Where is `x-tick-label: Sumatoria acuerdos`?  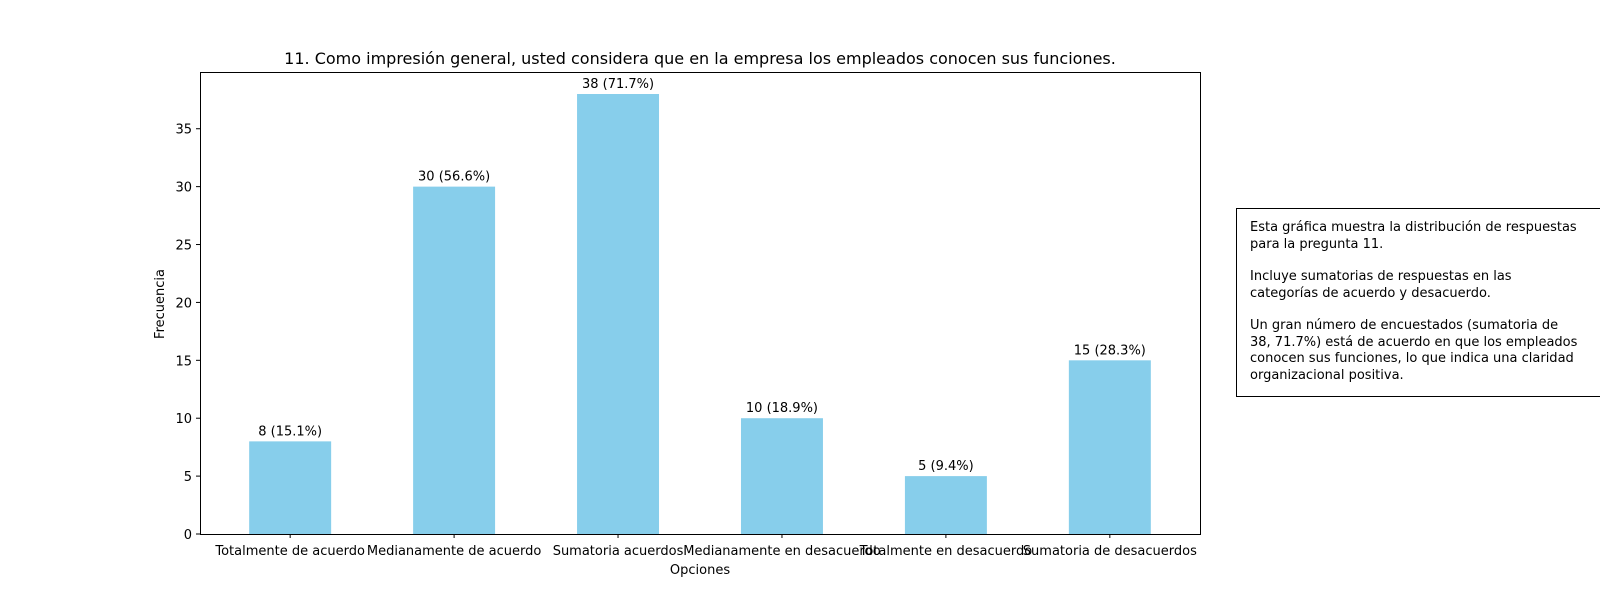
x-tick-label: Sumatoria acuerdos is located at coordinates (618, 551).